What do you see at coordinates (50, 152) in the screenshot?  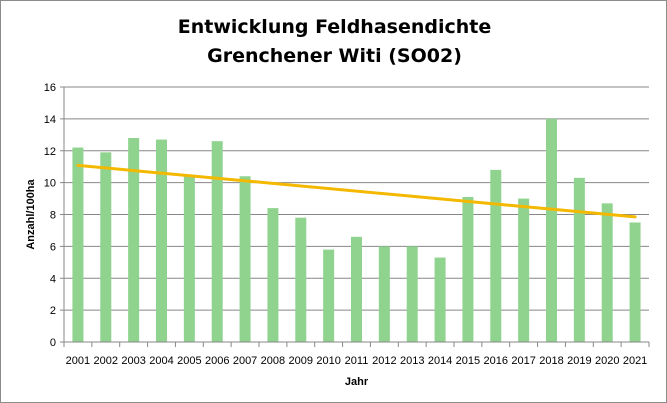 I see `y-tick-label: 12` at bounding box center [50, 152].